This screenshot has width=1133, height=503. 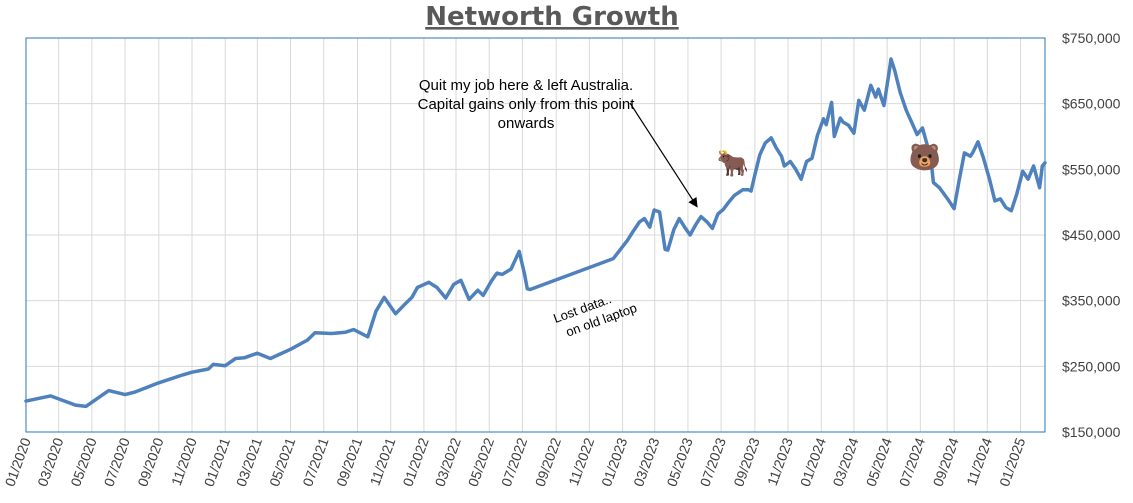 I want to click on x-tick-label: 09/2021, so click(x=349, y=461).